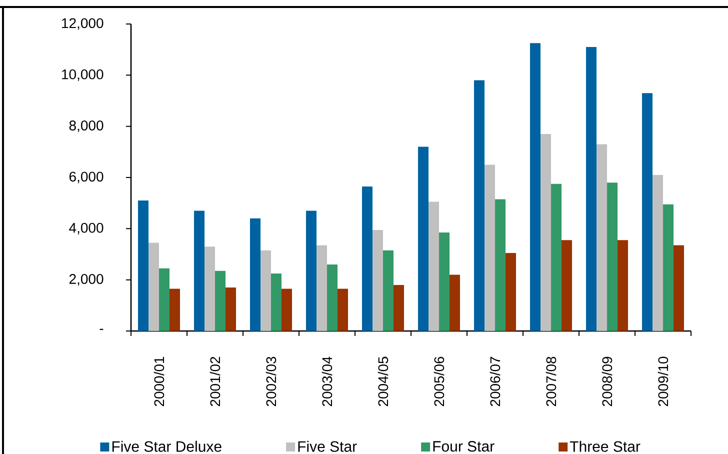  I want to click on x-tick-label: 2008/09, so click(607, 381).